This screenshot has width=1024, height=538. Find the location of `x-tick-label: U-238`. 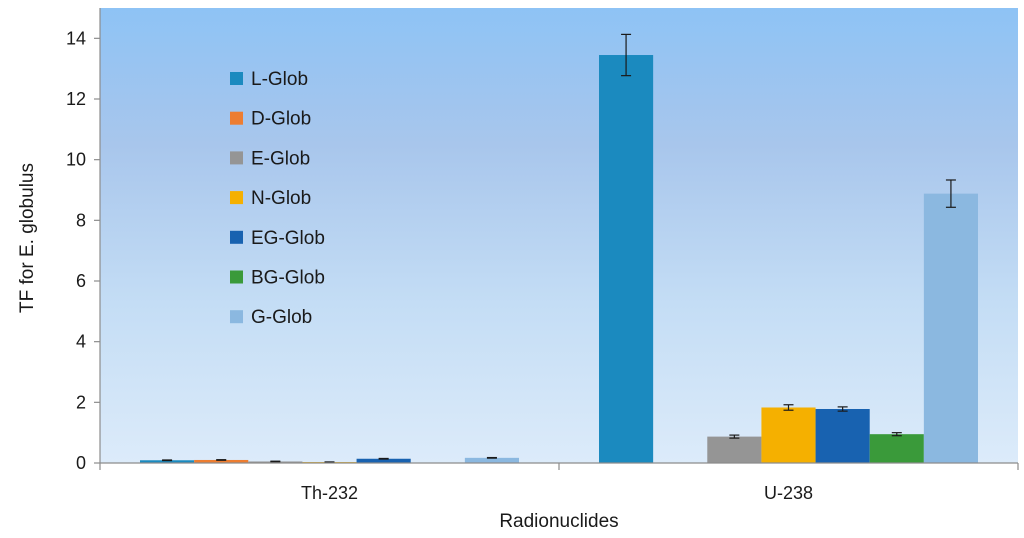

x-tick-label: U-238 is located at coordinates (788, 493).